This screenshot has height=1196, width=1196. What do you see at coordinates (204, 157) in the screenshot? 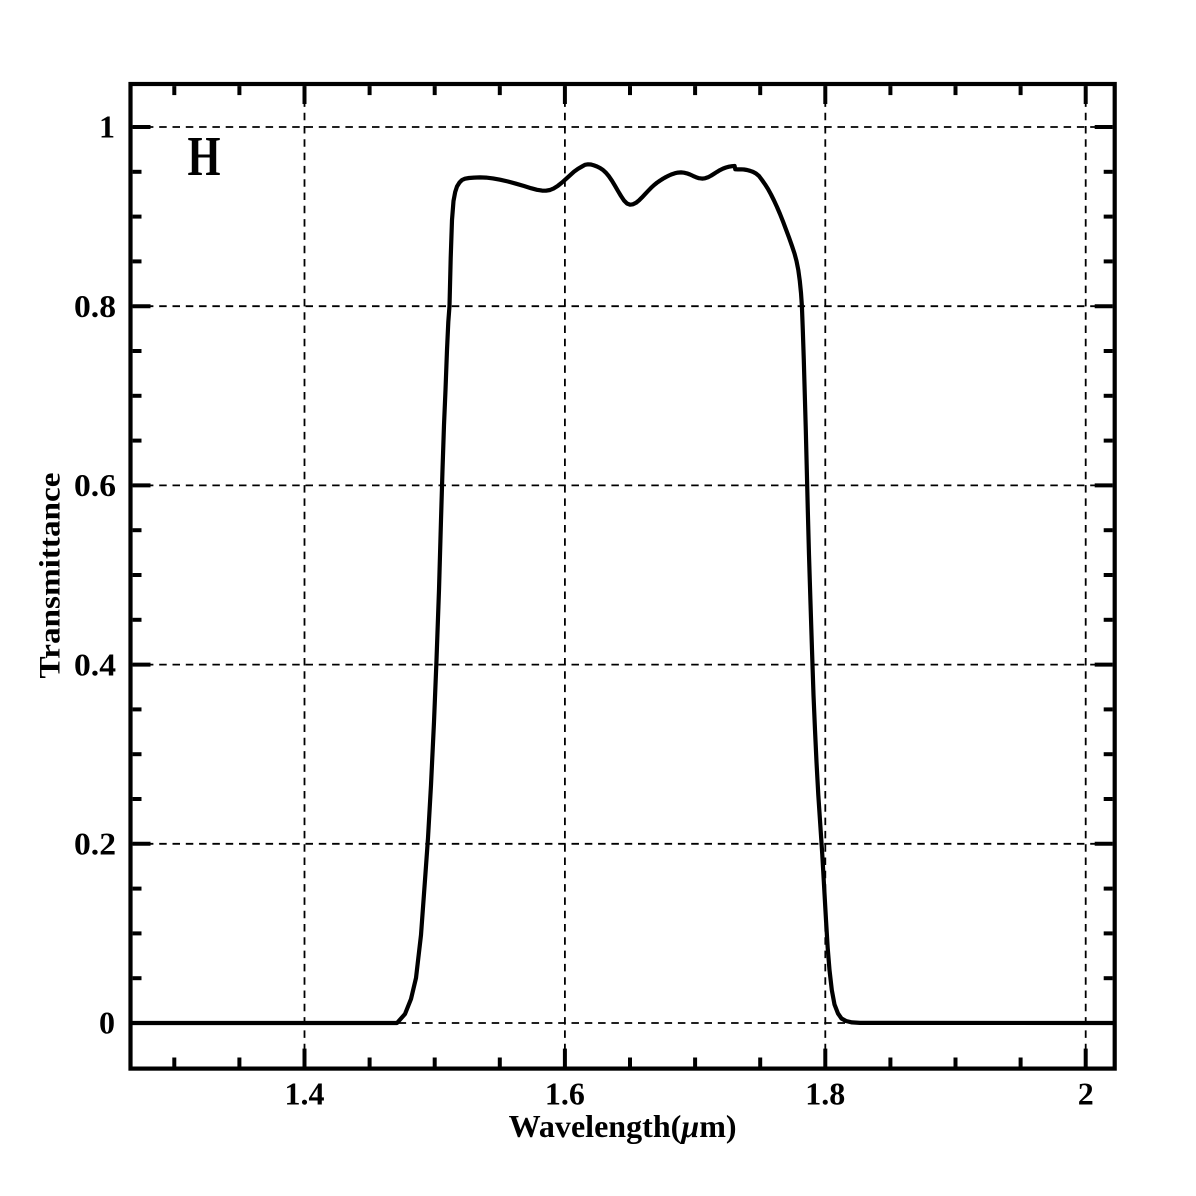
I see `svg-text: H` at bounding box center [204, 157].